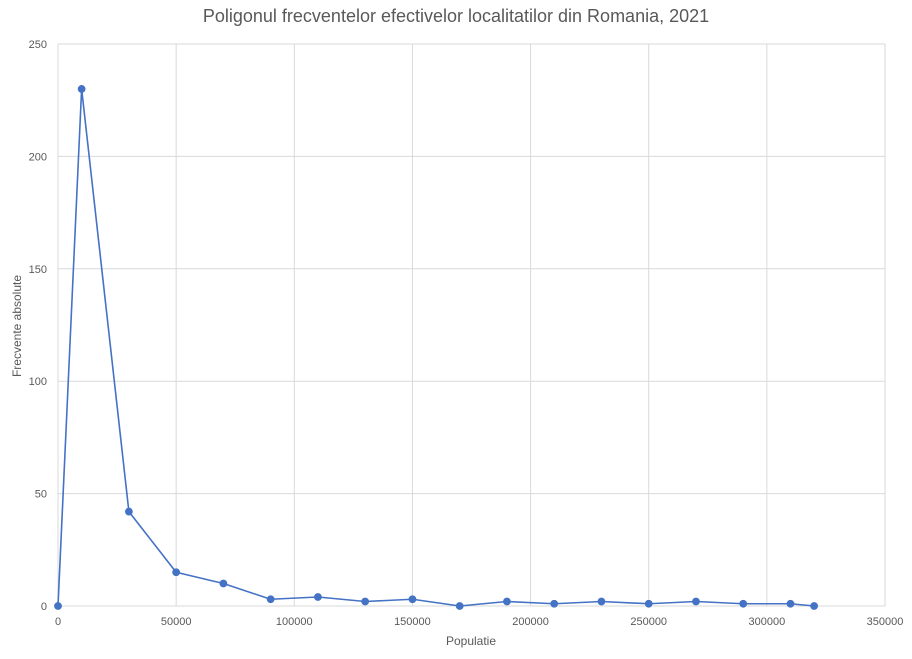  I want to click on x-tick-label: 250000, so click(648, 622).